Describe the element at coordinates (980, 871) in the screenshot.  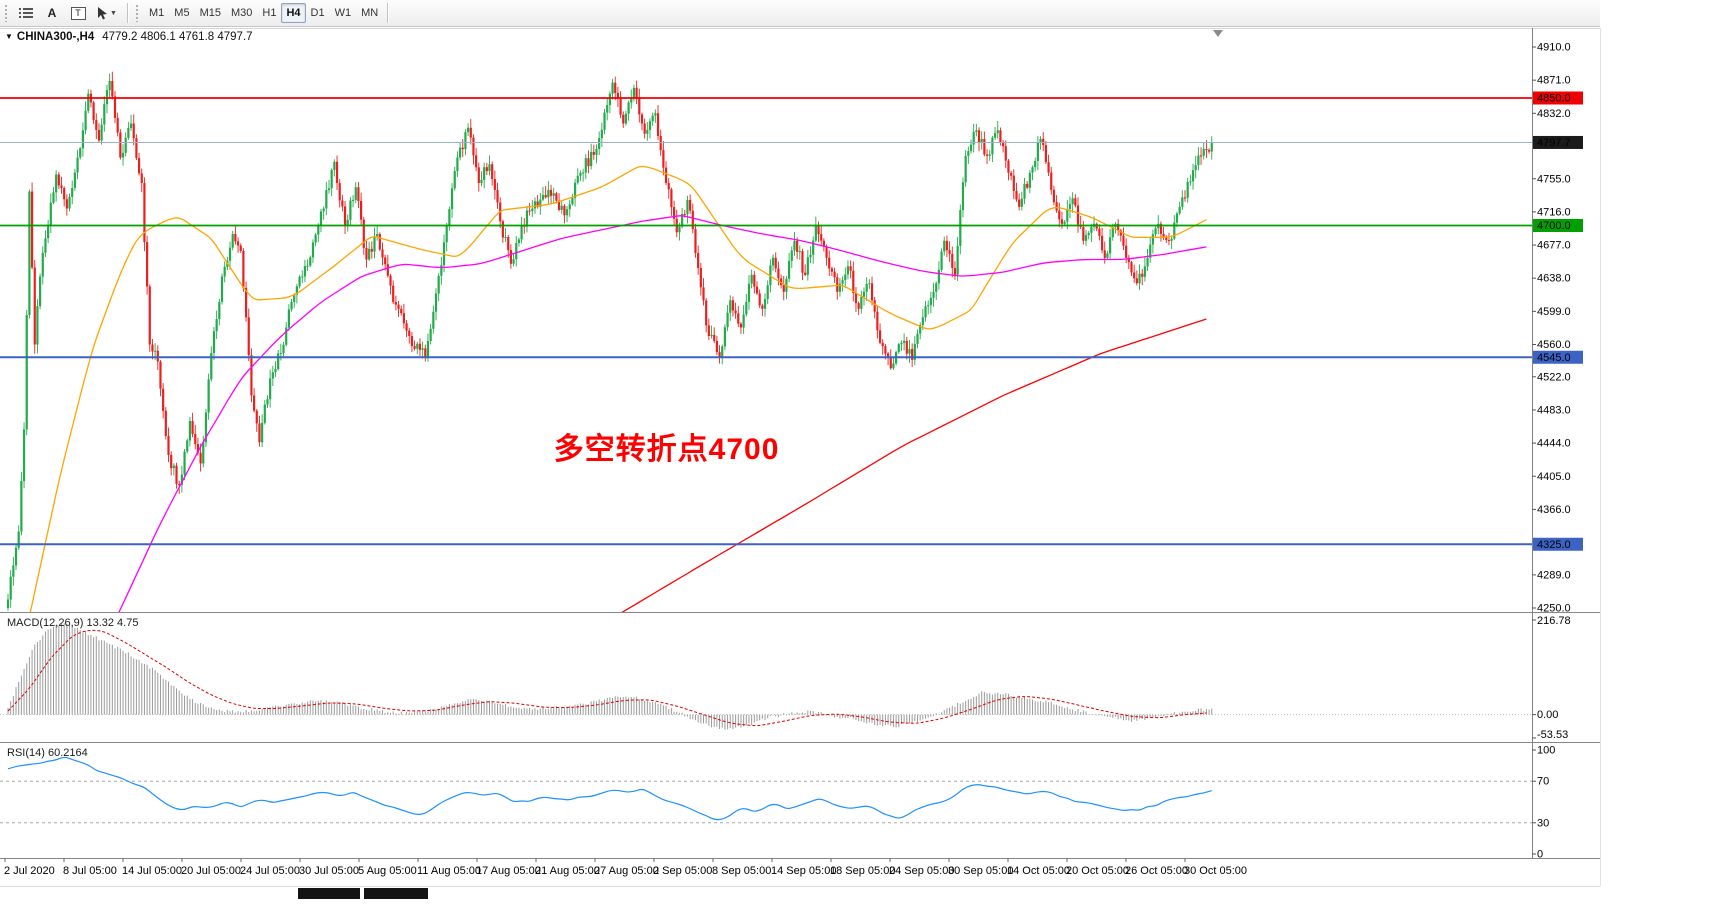
I see `time-axis-label: 30 Sep 05:00` at that location.